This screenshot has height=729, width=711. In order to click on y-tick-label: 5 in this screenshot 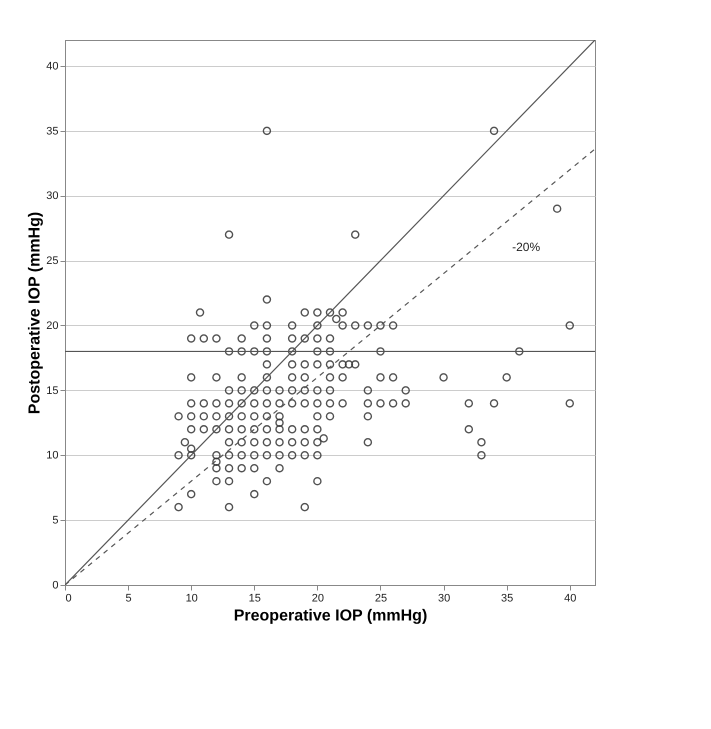, I will do `click(55, 520)`.